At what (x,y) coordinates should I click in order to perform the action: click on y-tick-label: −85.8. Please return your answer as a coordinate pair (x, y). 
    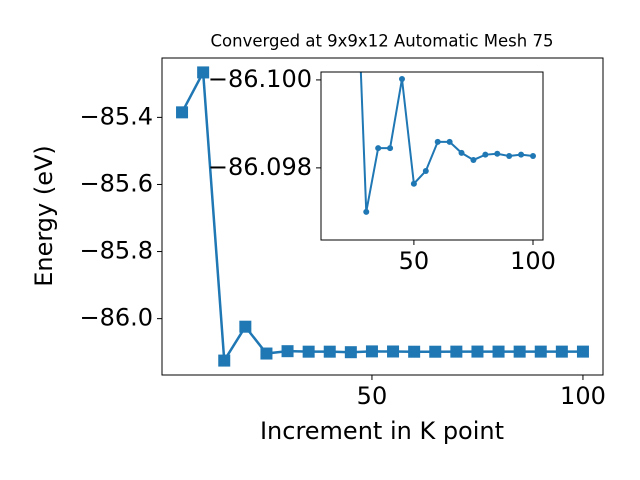
    Looking at the image, I should click on (116, 251).